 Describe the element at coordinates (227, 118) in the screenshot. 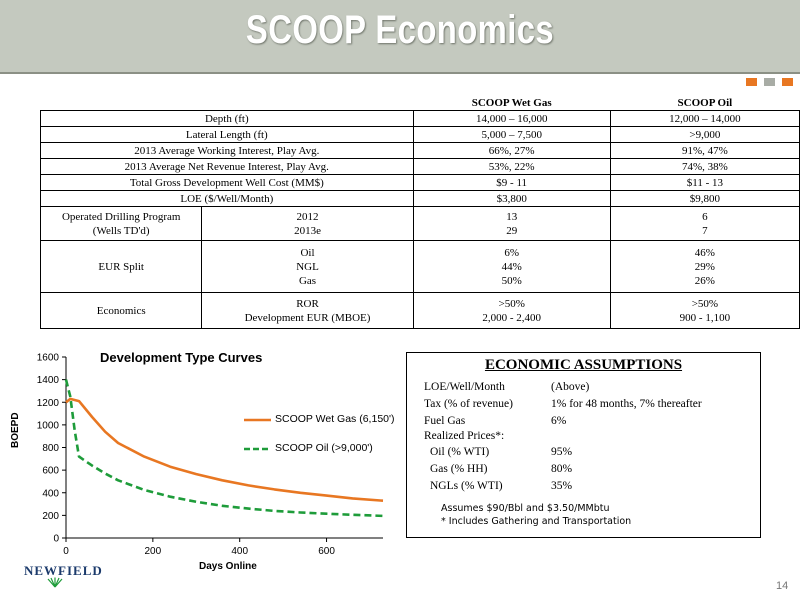

I see `row-label: Depth (ft)` at that location.